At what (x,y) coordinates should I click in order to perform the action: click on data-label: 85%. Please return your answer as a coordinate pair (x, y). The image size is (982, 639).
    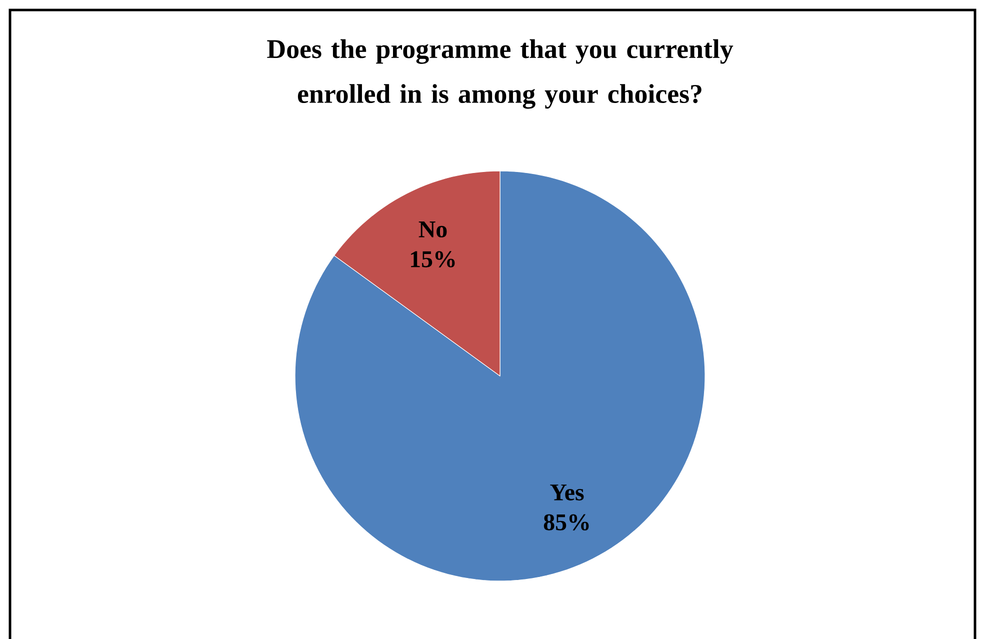
    Looking at the image, I should click on (566, 522).